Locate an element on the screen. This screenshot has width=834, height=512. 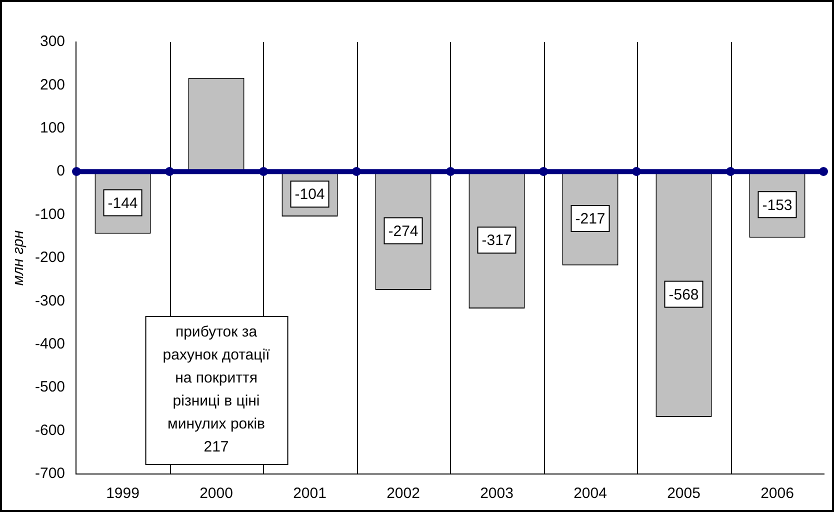
y-tick-label: -100 is located at coordinates (50, 214).